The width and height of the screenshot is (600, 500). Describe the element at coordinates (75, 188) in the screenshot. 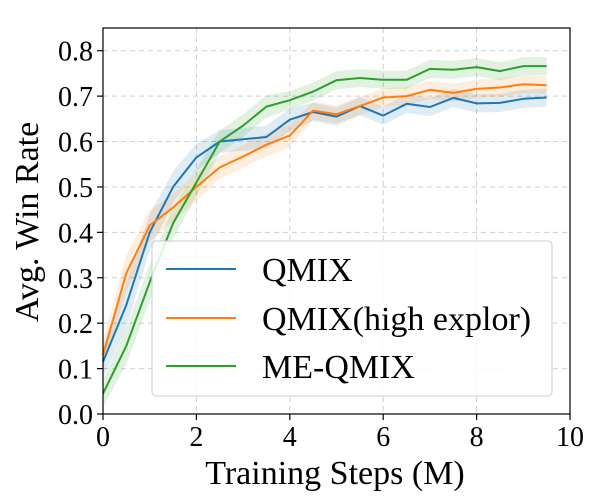

I see `y-tick-label: 0.5` at that location.